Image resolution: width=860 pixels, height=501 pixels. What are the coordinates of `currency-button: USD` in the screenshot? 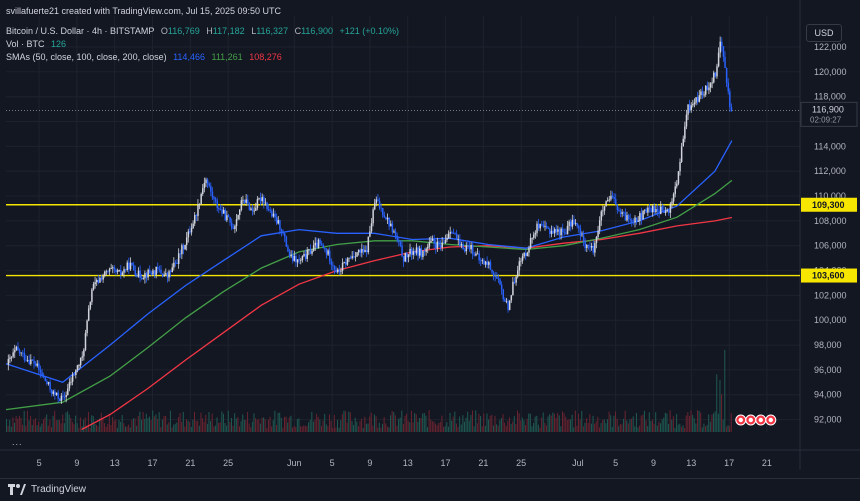 It's located at (824, 33).